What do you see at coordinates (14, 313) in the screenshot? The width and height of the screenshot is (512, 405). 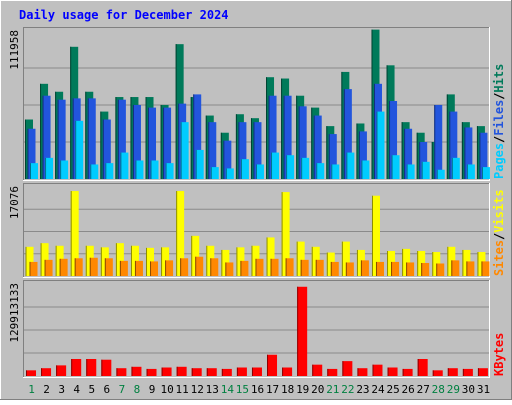 I see `y-max-label-panel-3: 129913133` at bounding box center [14, 313].